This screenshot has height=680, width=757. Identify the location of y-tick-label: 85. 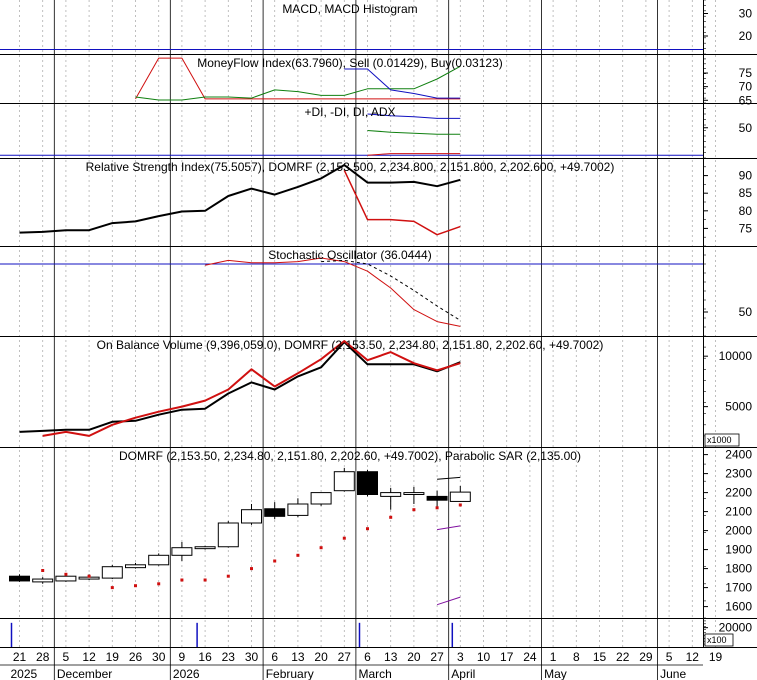
(746, 193).